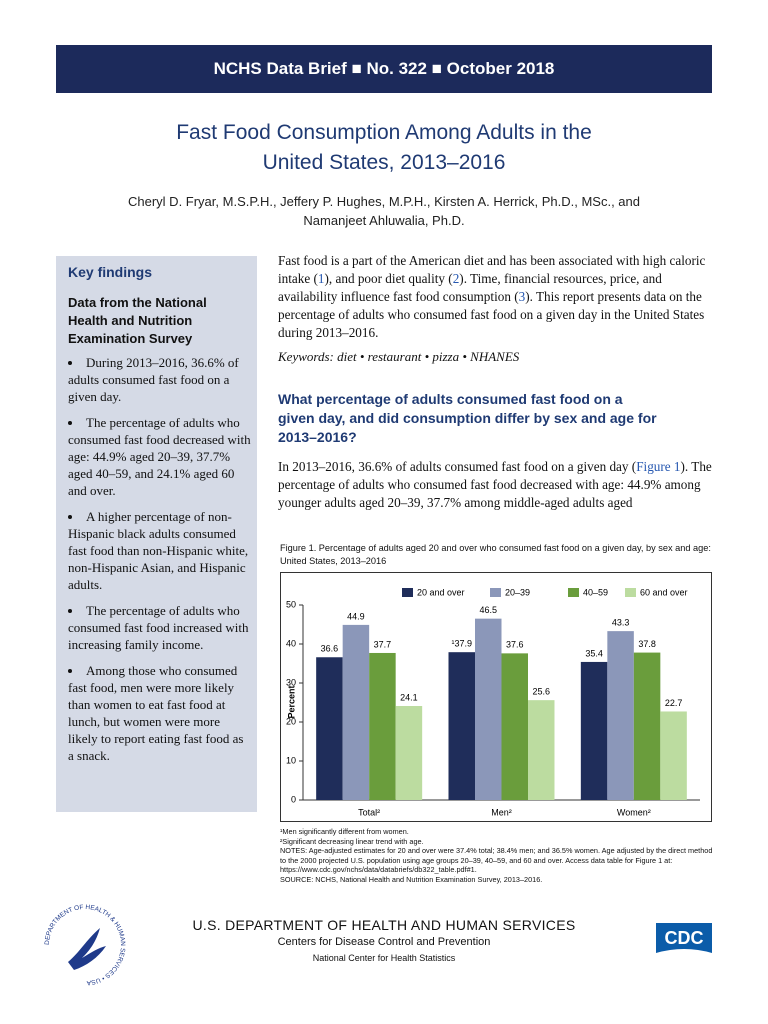  I want to click on header-bar: NCHS Data Brief ■ No. 322 ■ October 2018, so click(384, 69).